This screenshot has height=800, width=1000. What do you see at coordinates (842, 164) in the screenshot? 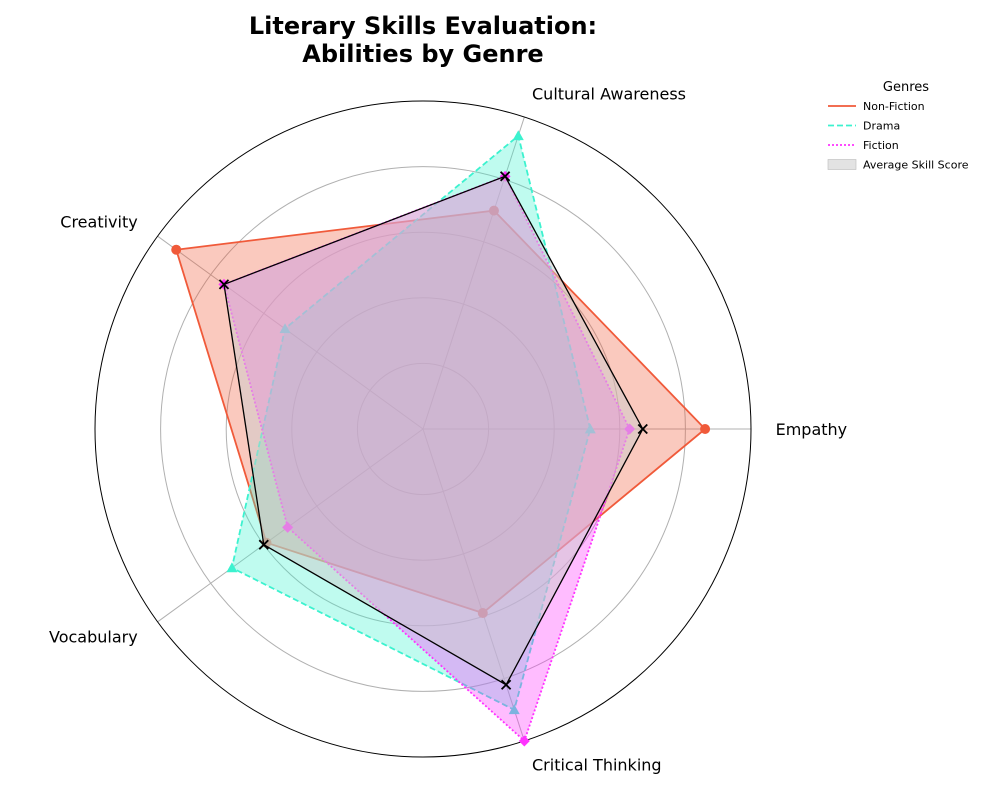
I see `legend-swatch` at bounding box center [842, 164].